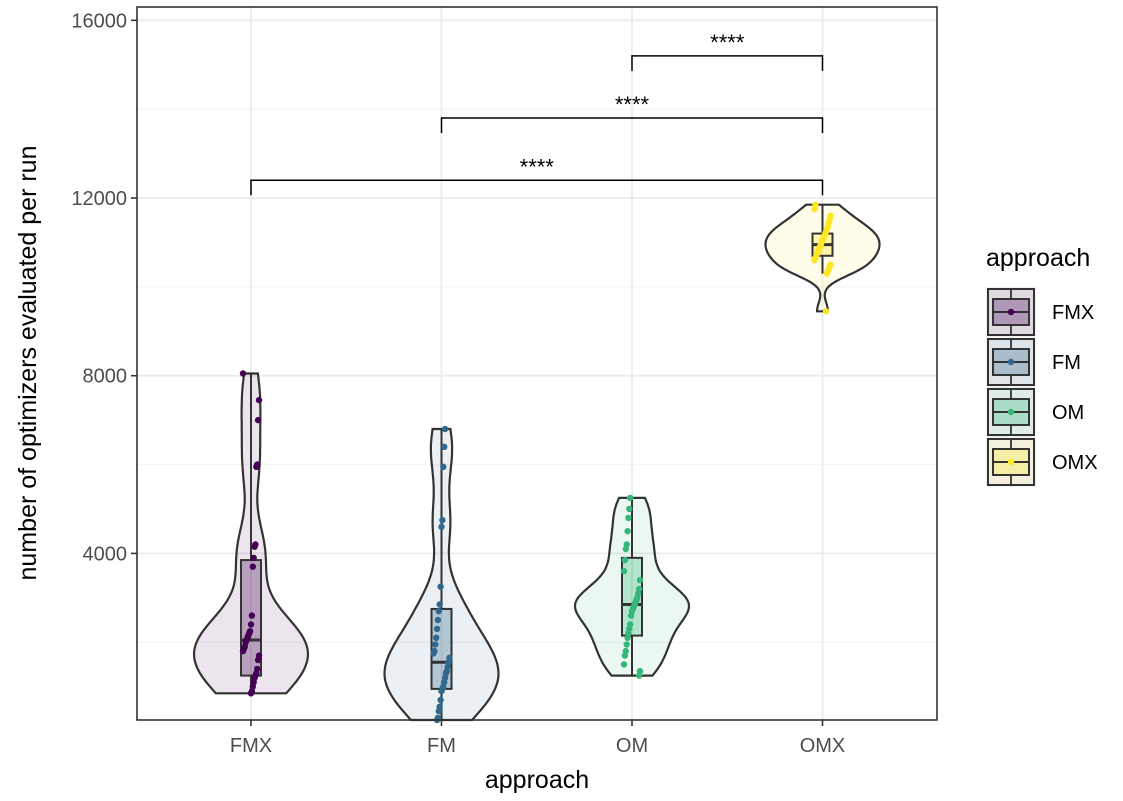 This screenshot has height=801, width=1123. I want to click on y-tick-label: 8000, so click(105, 377).